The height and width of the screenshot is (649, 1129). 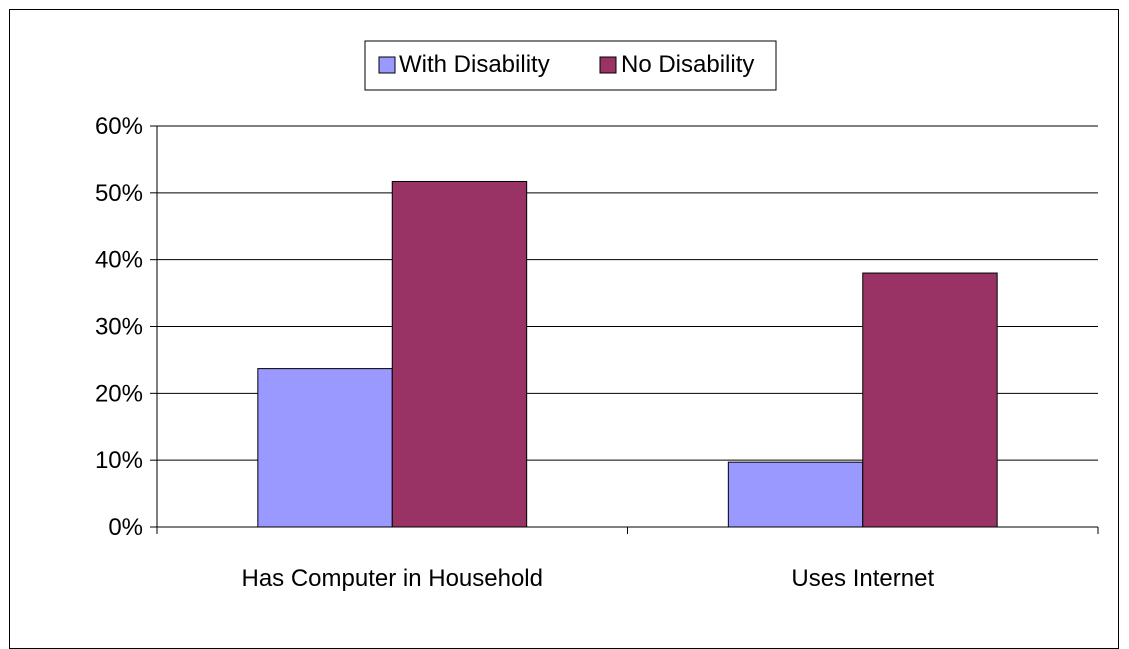 What do you see at coordinates (119, 126) in the screenshot?
I see `y-tick-label: 60%` at bounding box center [119, 126].